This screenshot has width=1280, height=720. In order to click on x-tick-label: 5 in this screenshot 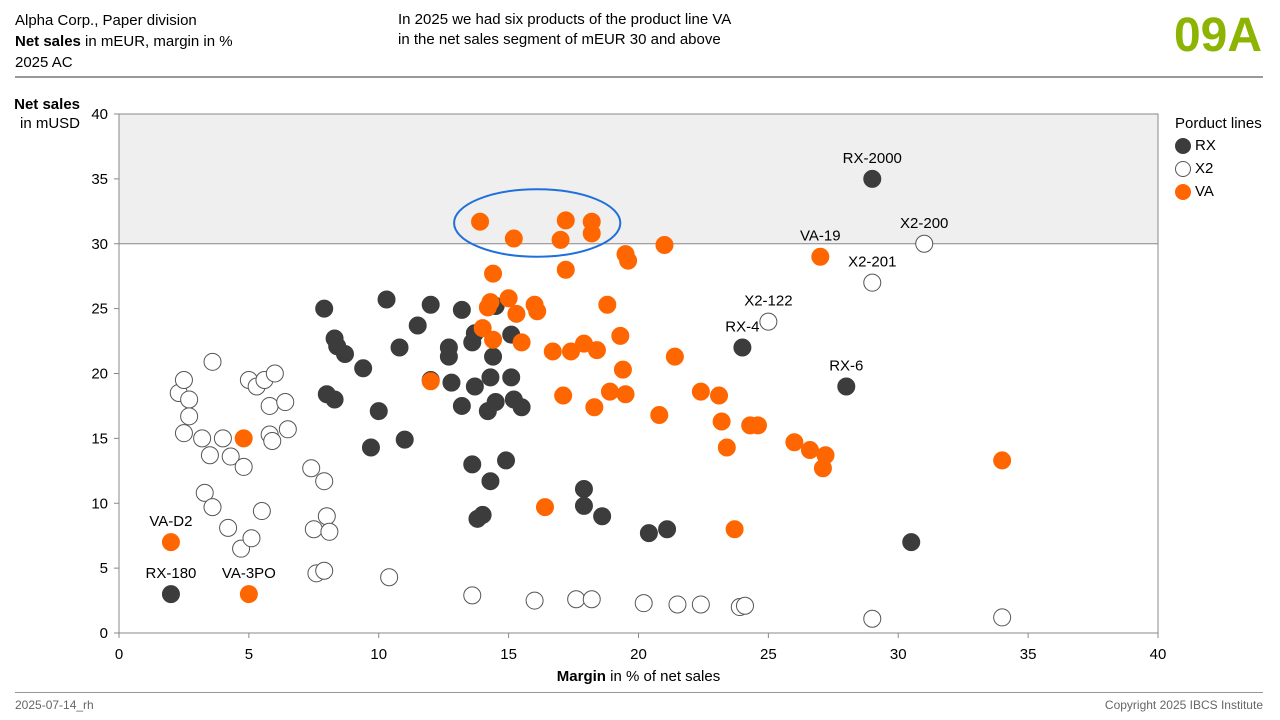, I will do `click(249, 654)`.